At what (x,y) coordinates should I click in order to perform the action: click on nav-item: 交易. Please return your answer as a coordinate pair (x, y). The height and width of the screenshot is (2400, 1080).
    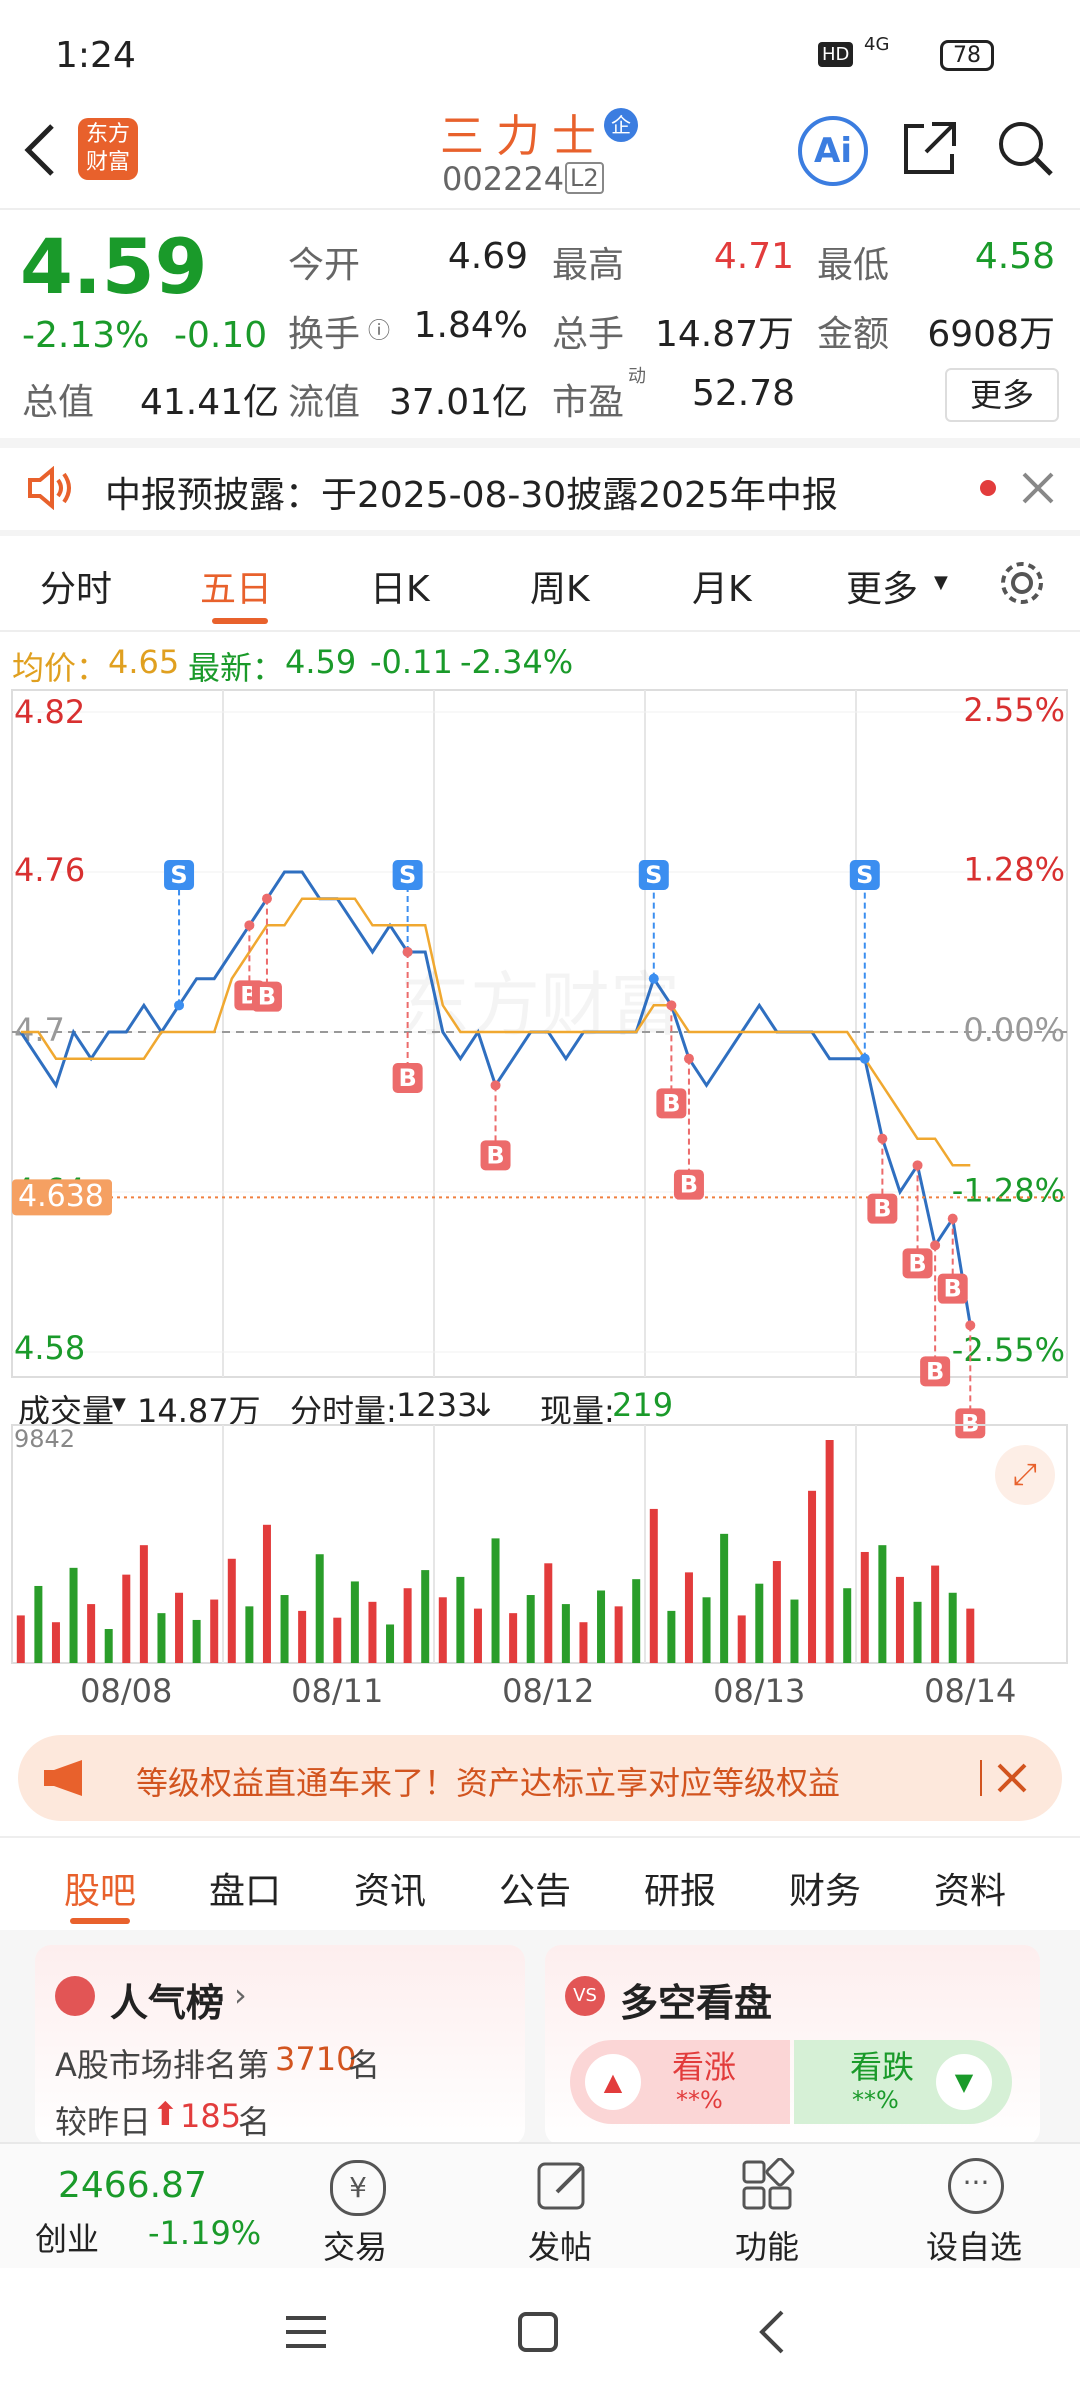
    Looking at the image, I should click on (355, 2247).